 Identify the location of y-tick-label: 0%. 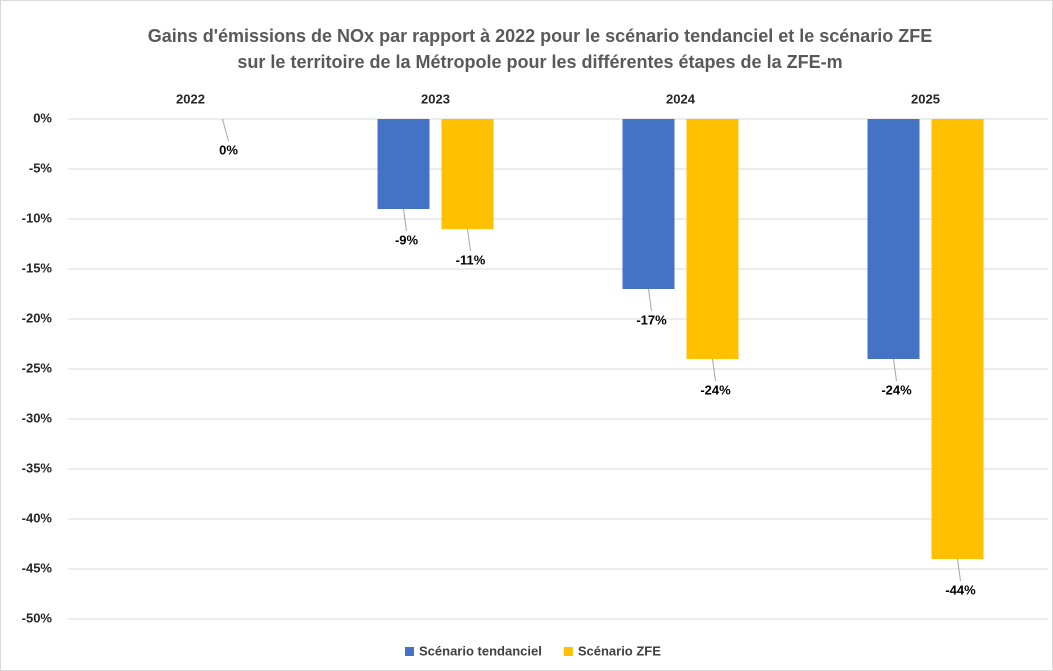
(42, 117).